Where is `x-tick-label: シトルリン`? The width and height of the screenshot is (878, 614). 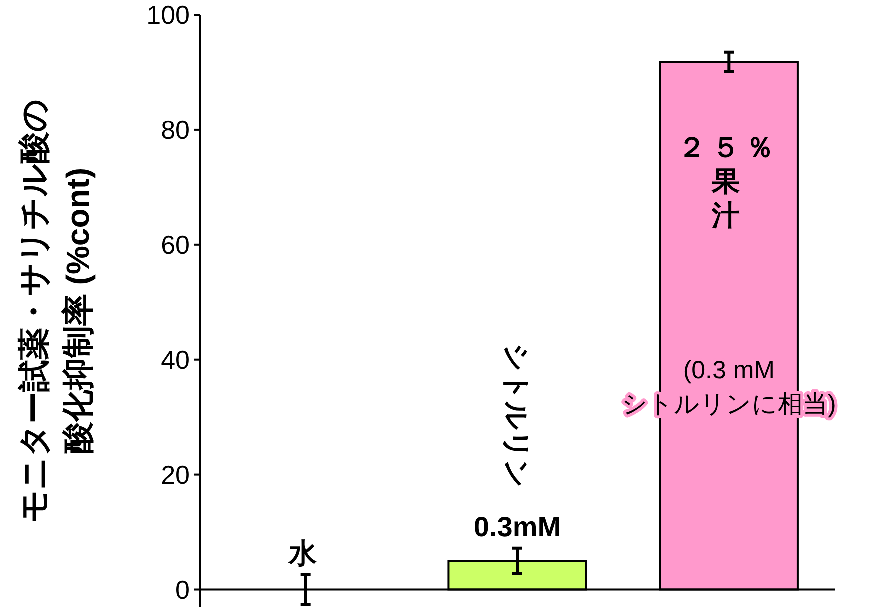
x-tick-label: シトルリン is located at coordinates (517, 415).